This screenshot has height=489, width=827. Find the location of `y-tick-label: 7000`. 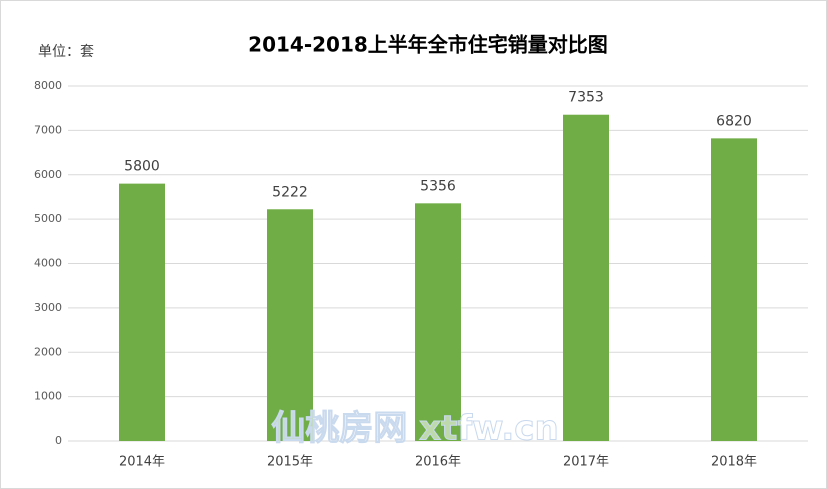

y-tick-label: 7000 is located at coordinates (48, 129).